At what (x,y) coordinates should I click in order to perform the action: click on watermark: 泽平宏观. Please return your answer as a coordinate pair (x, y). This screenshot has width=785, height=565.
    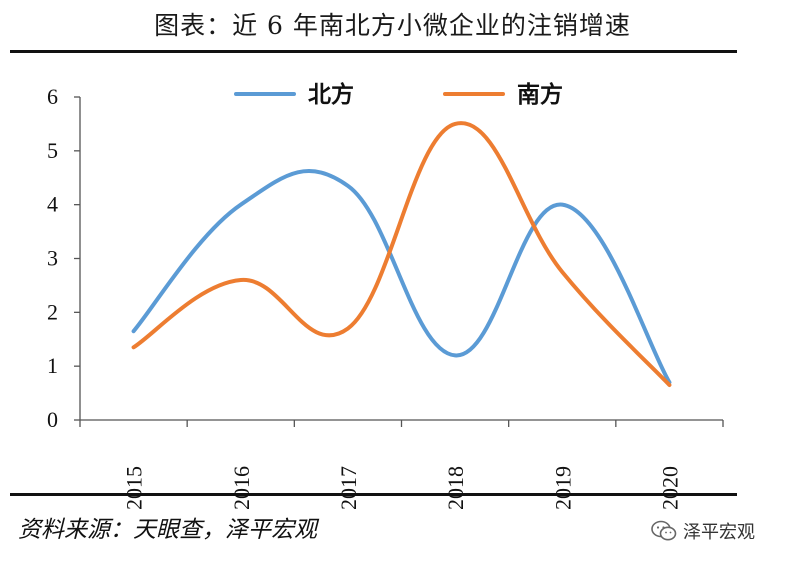
    Looking at the image, I should click on (703, 531).